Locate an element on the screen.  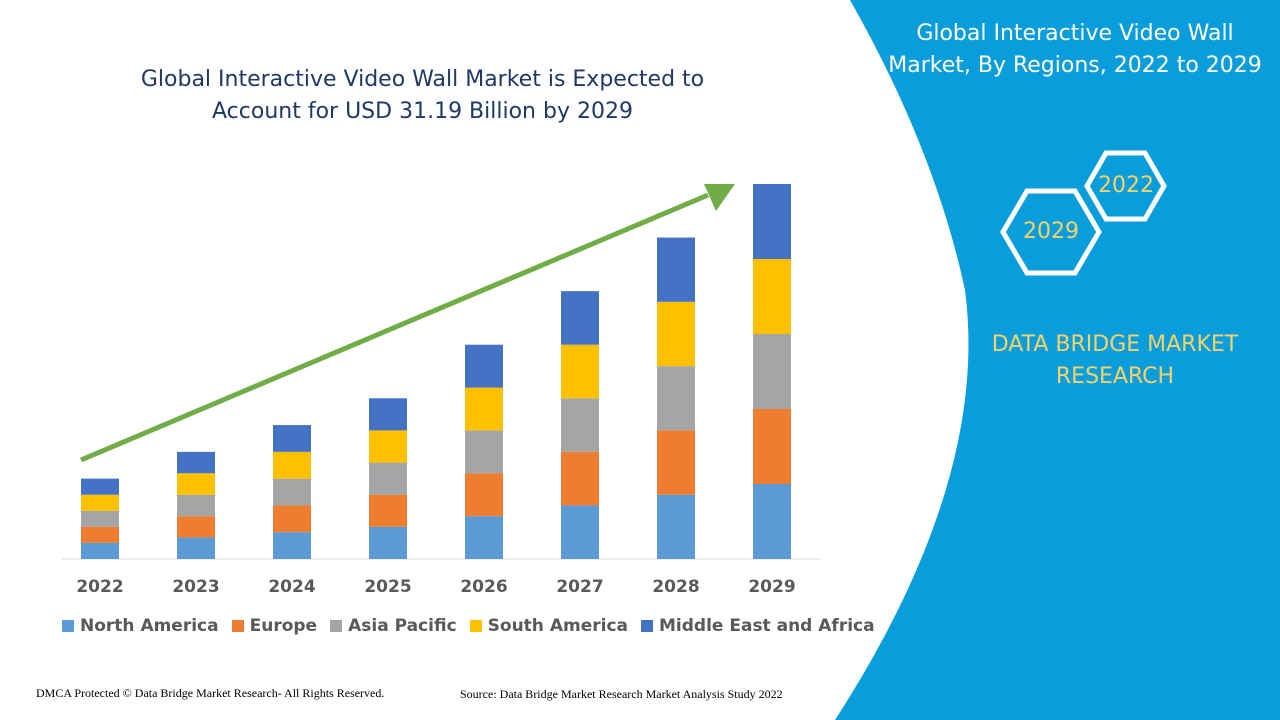
bar-2027-north-america is located at coordinates (580, 532).